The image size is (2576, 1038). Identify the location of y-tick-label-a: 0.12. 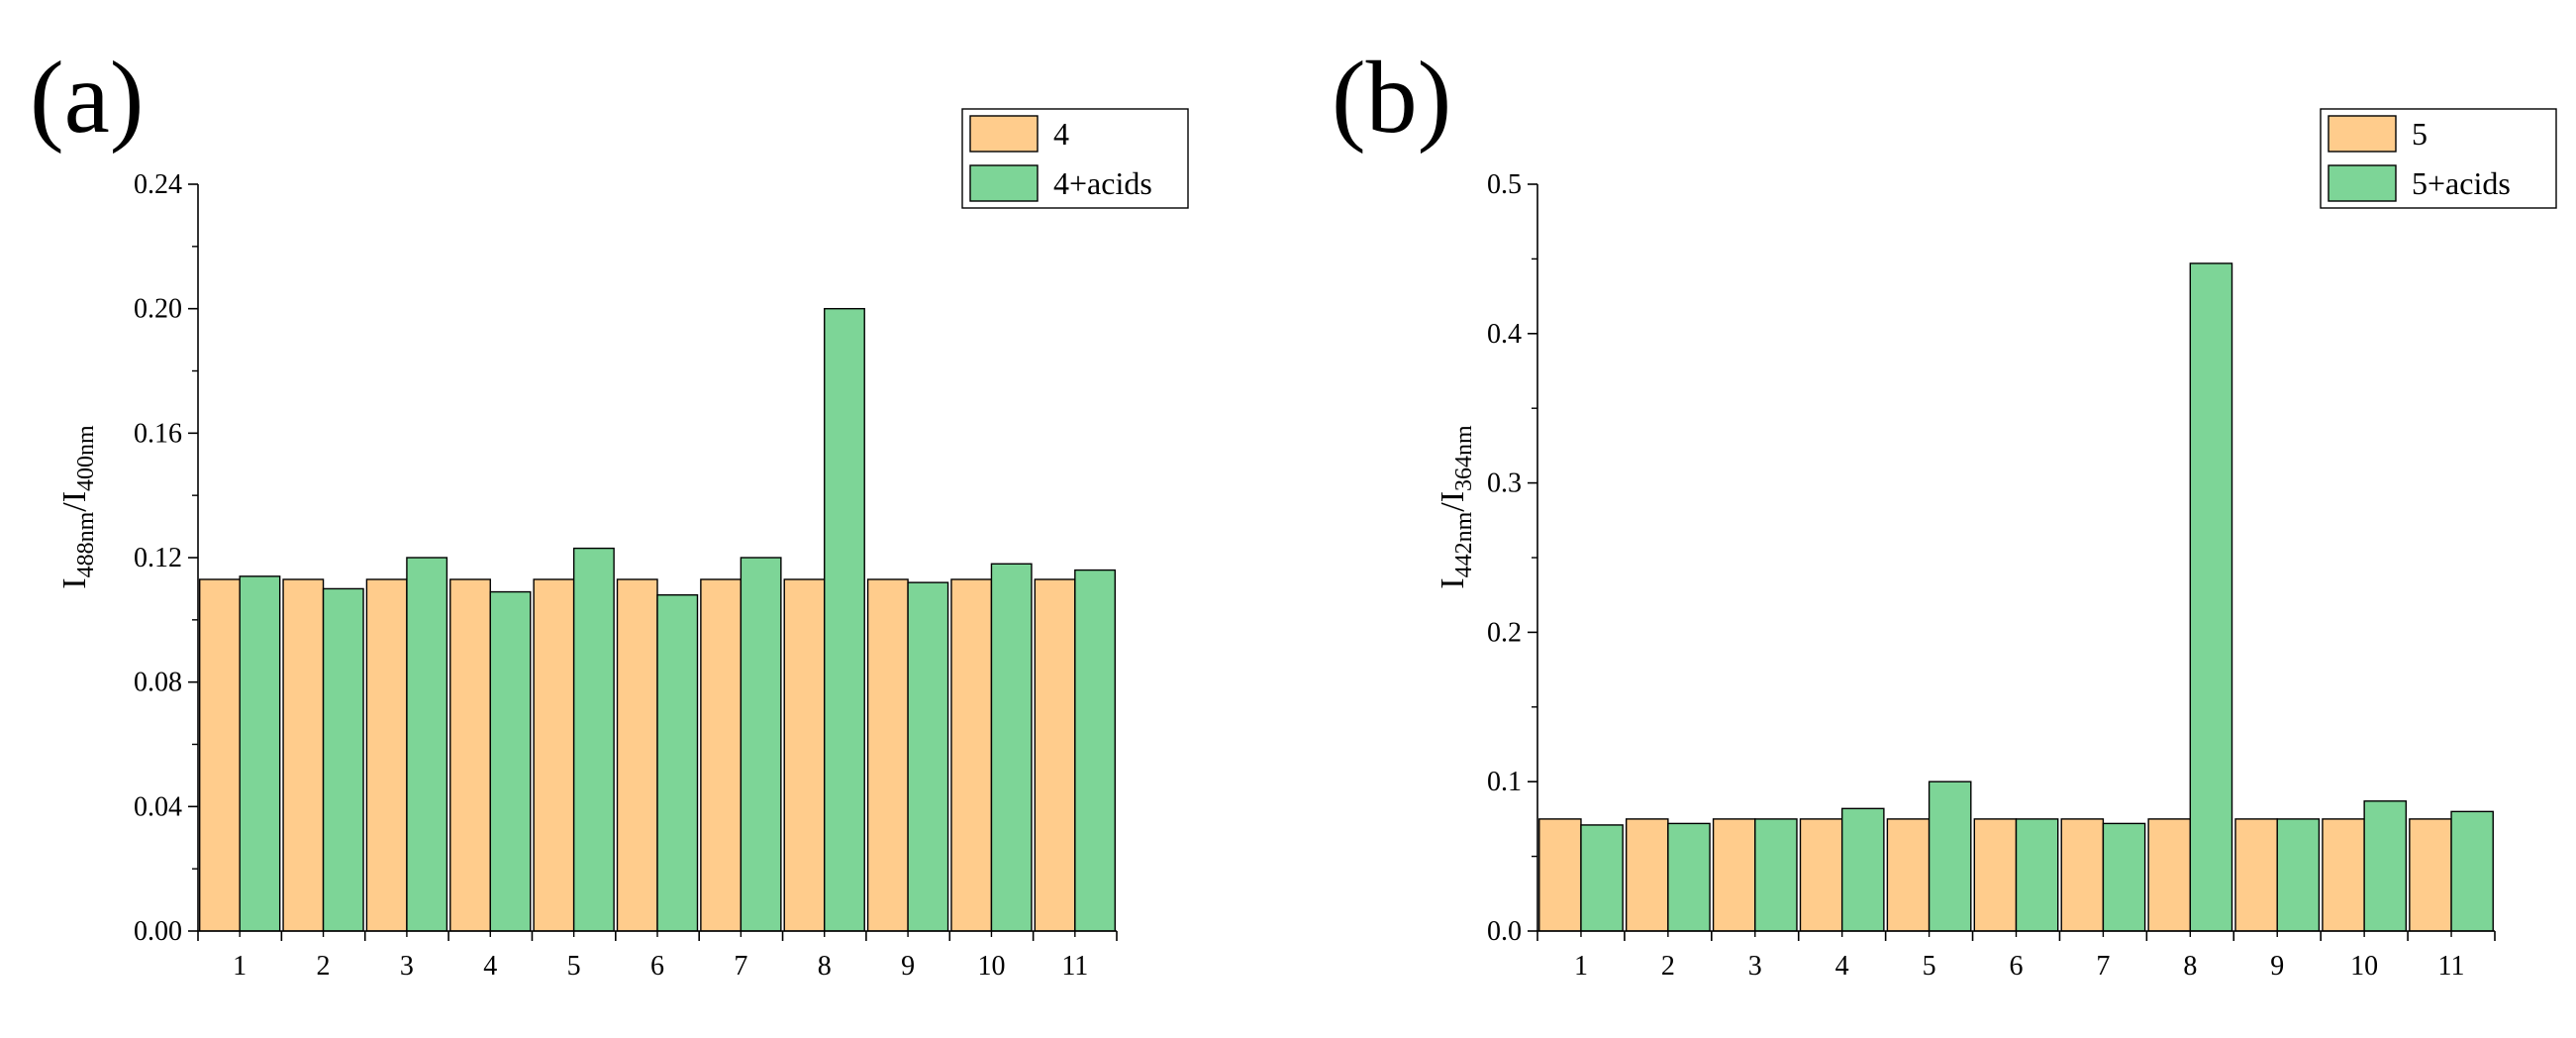
(158, 558).